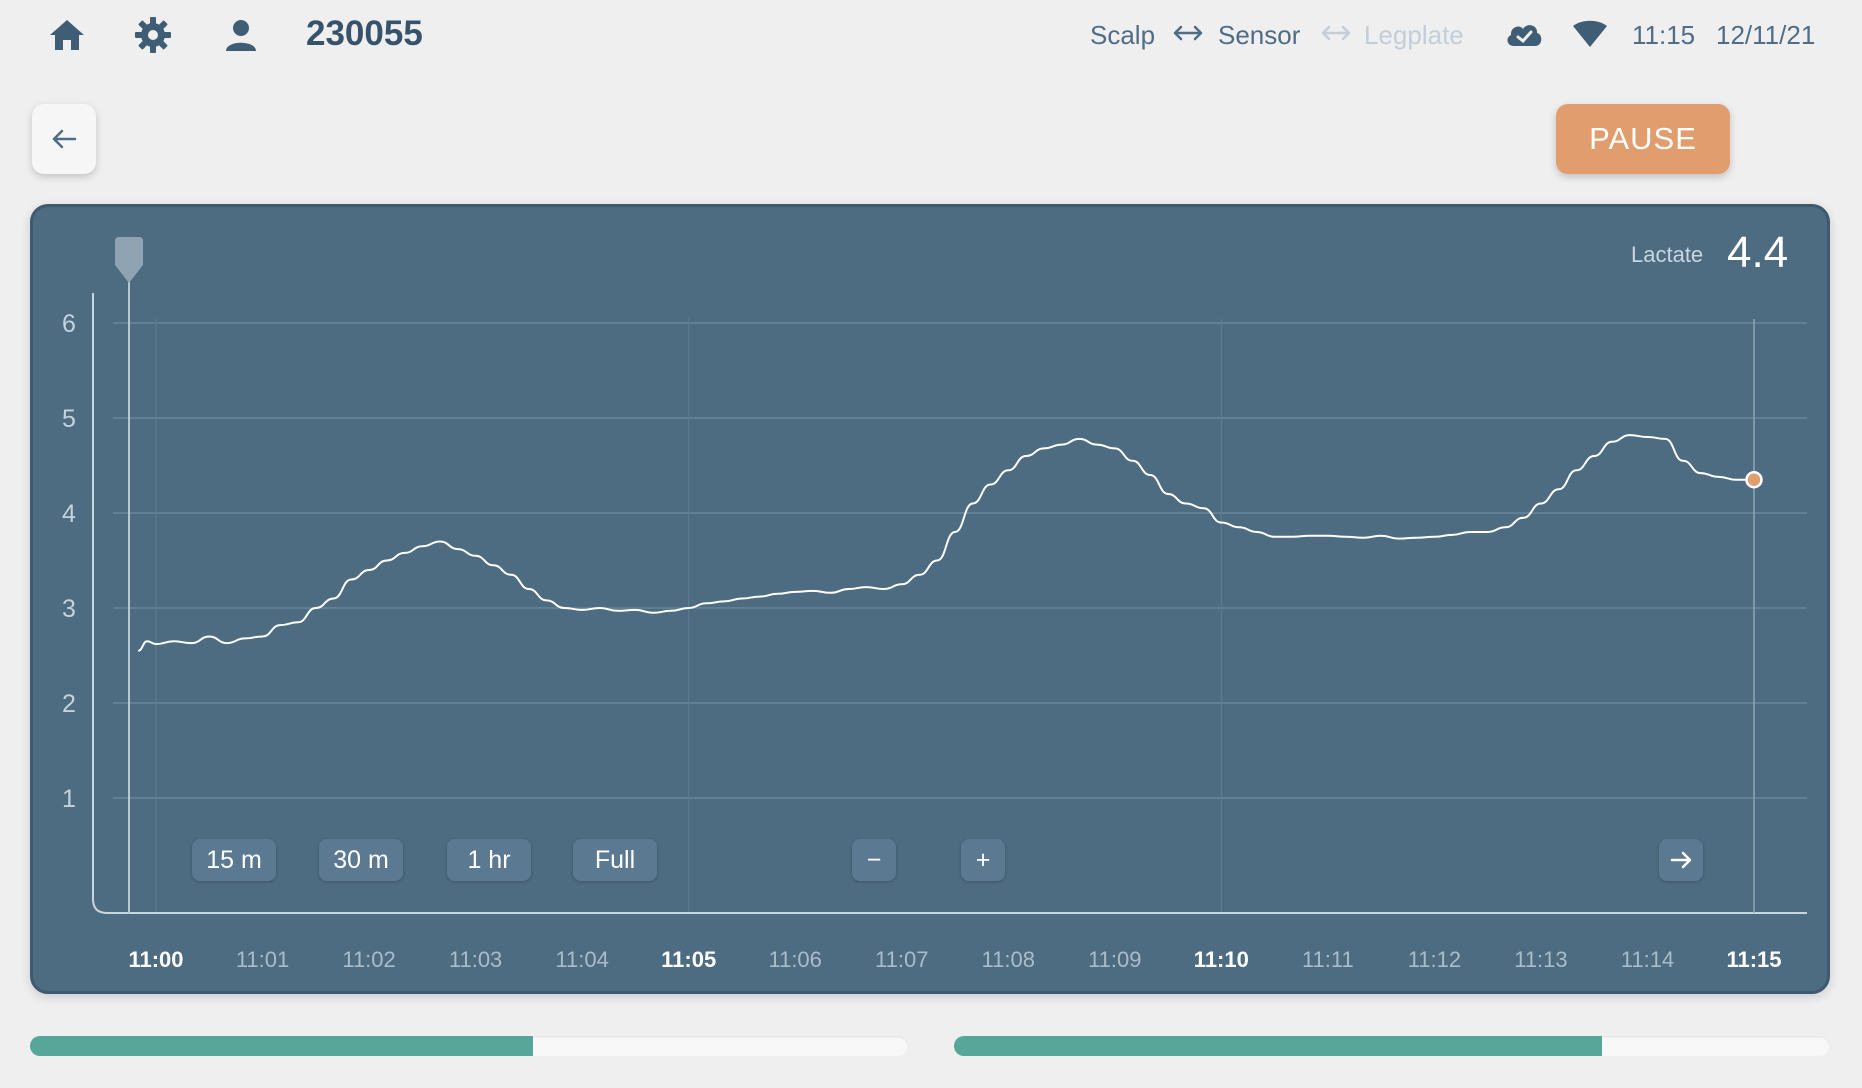  Describe the element at coordinates (874, 860) in the screenshot. I see `zoom-out-button: −` at that location.